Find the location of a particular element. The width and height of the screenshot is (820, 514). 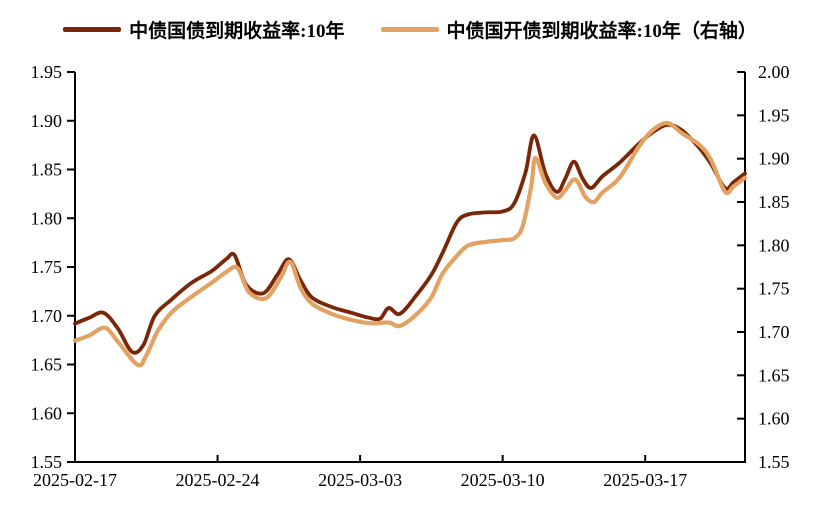

legend-item-cdb: 中债国开债到期收益率:10年（右轴） is located at coordinates (568, 29).